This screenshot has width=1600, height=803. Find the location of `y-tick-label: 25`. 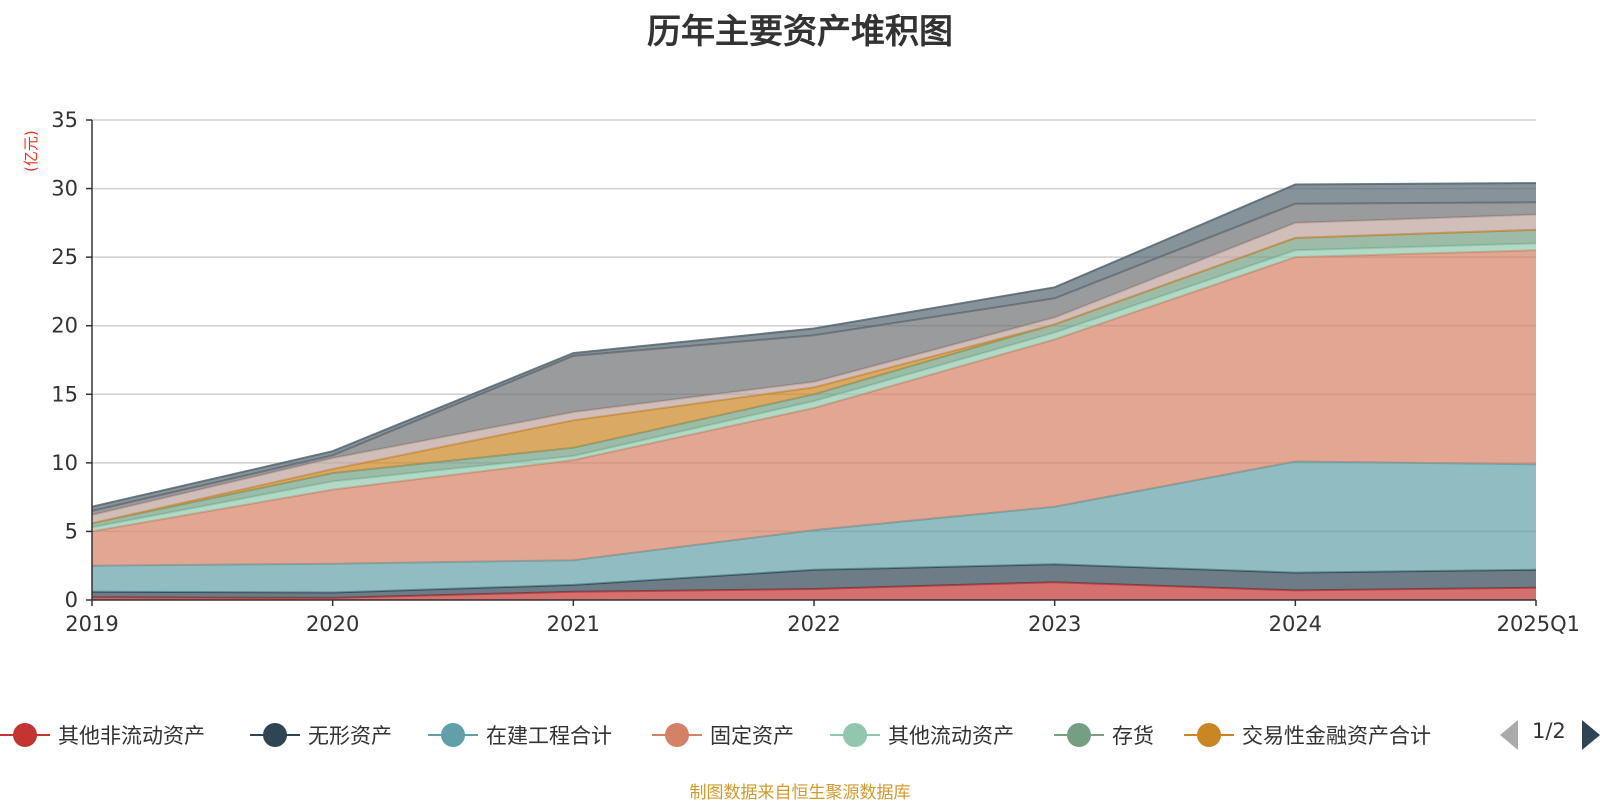

y-tick-label: 25 is located at coordinates (64, 257).